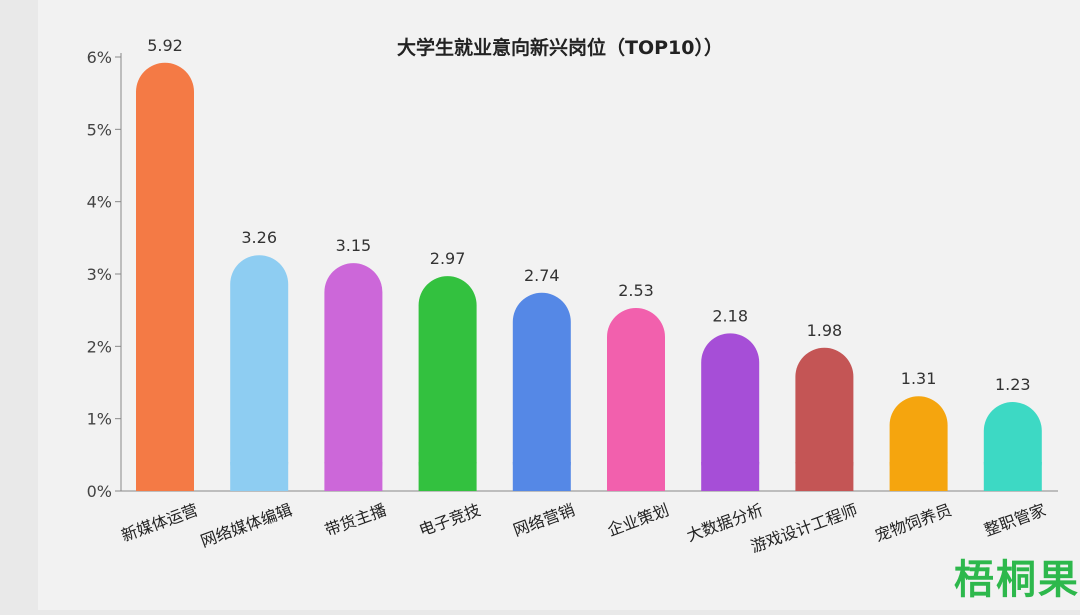 This screenshot has height=615, width=1080. I want to click on x-tick-label: 游戏设计工程师, so click(804, 528).